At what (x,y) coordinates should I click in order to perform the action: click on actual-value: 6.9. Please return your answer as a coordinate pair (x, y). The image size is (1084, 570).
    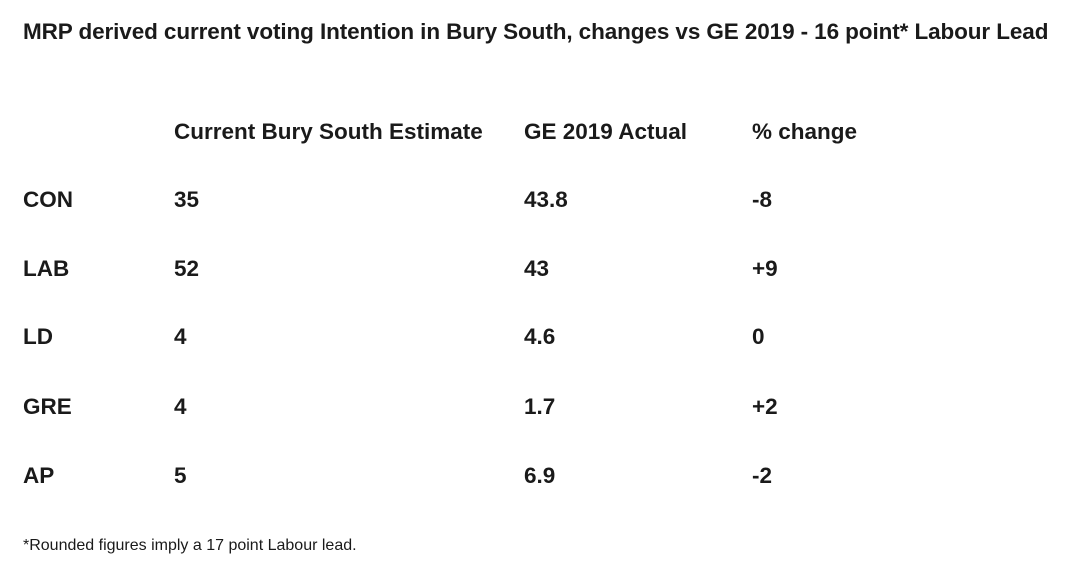
    Looking at the image, I should click on (540, 475).